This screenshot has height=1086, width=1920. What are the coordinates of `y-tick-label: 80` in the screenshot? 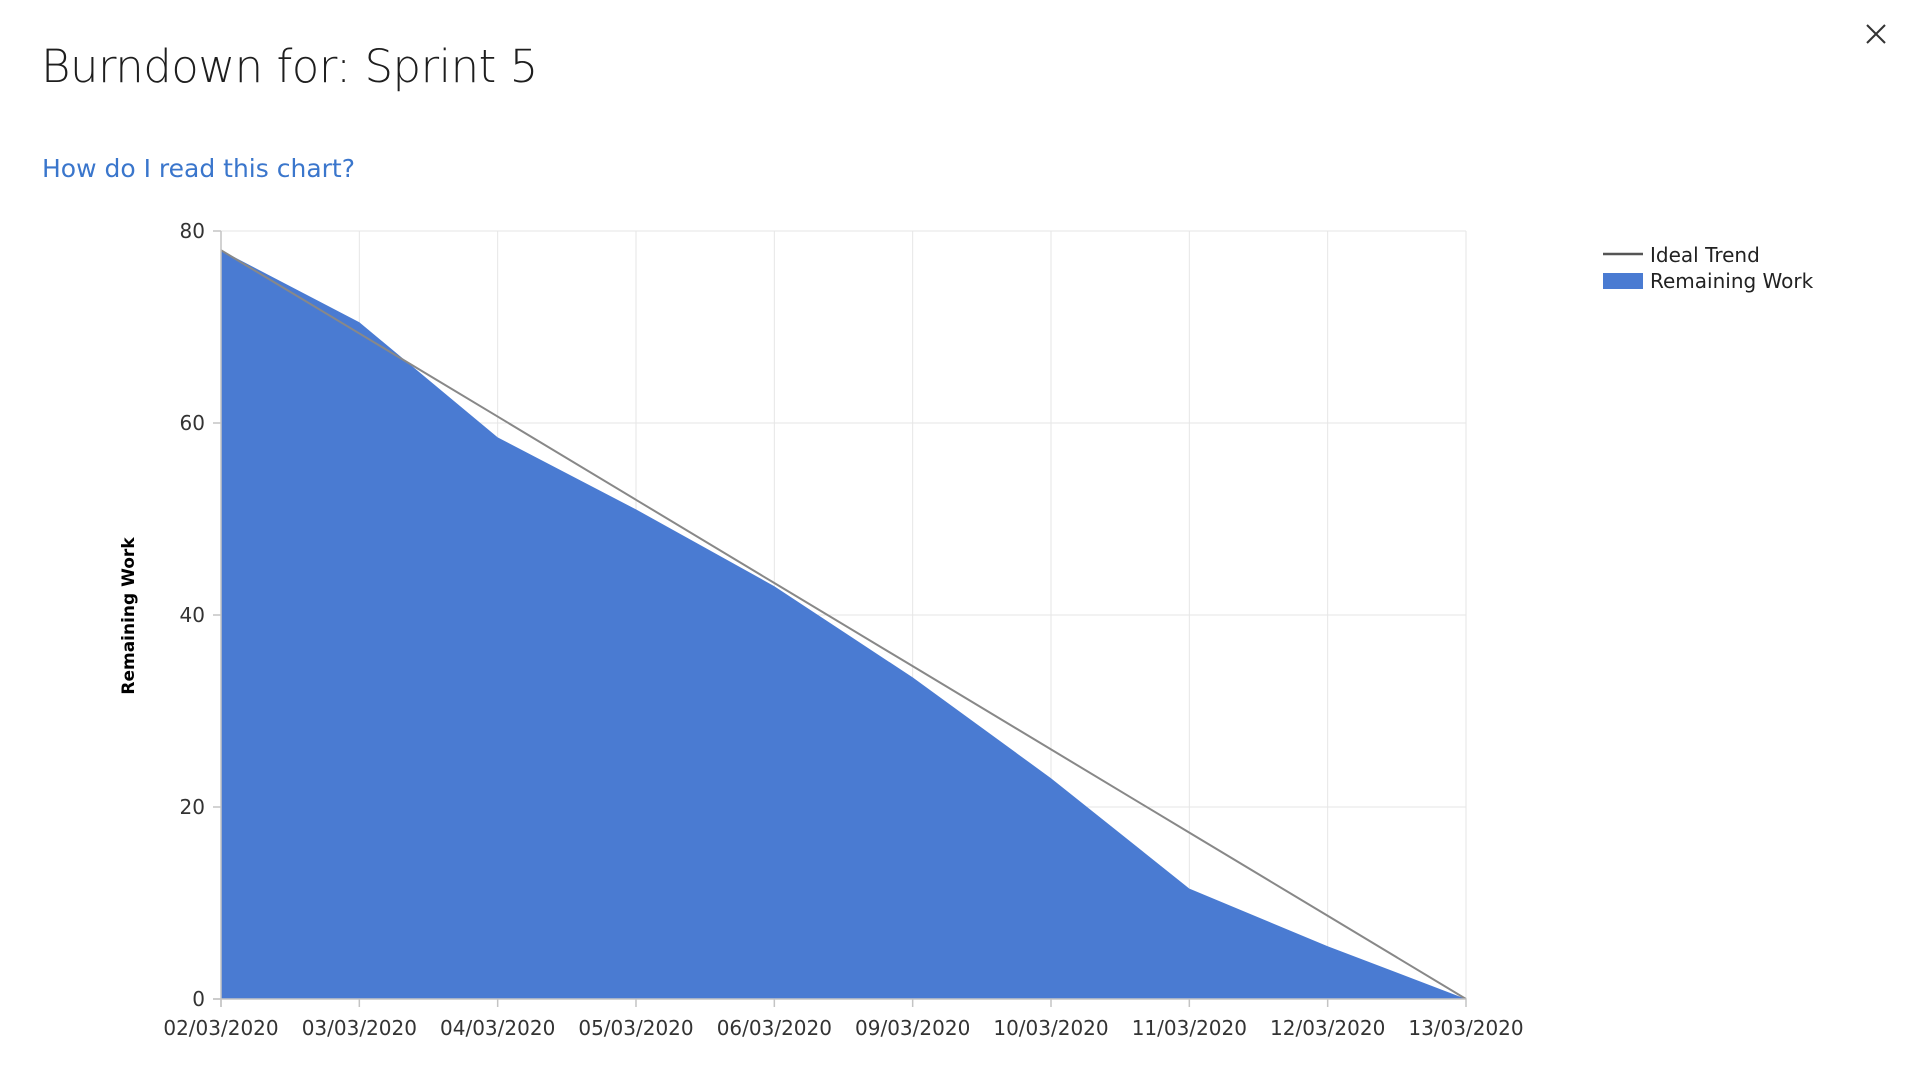 It's located at (192, 231).